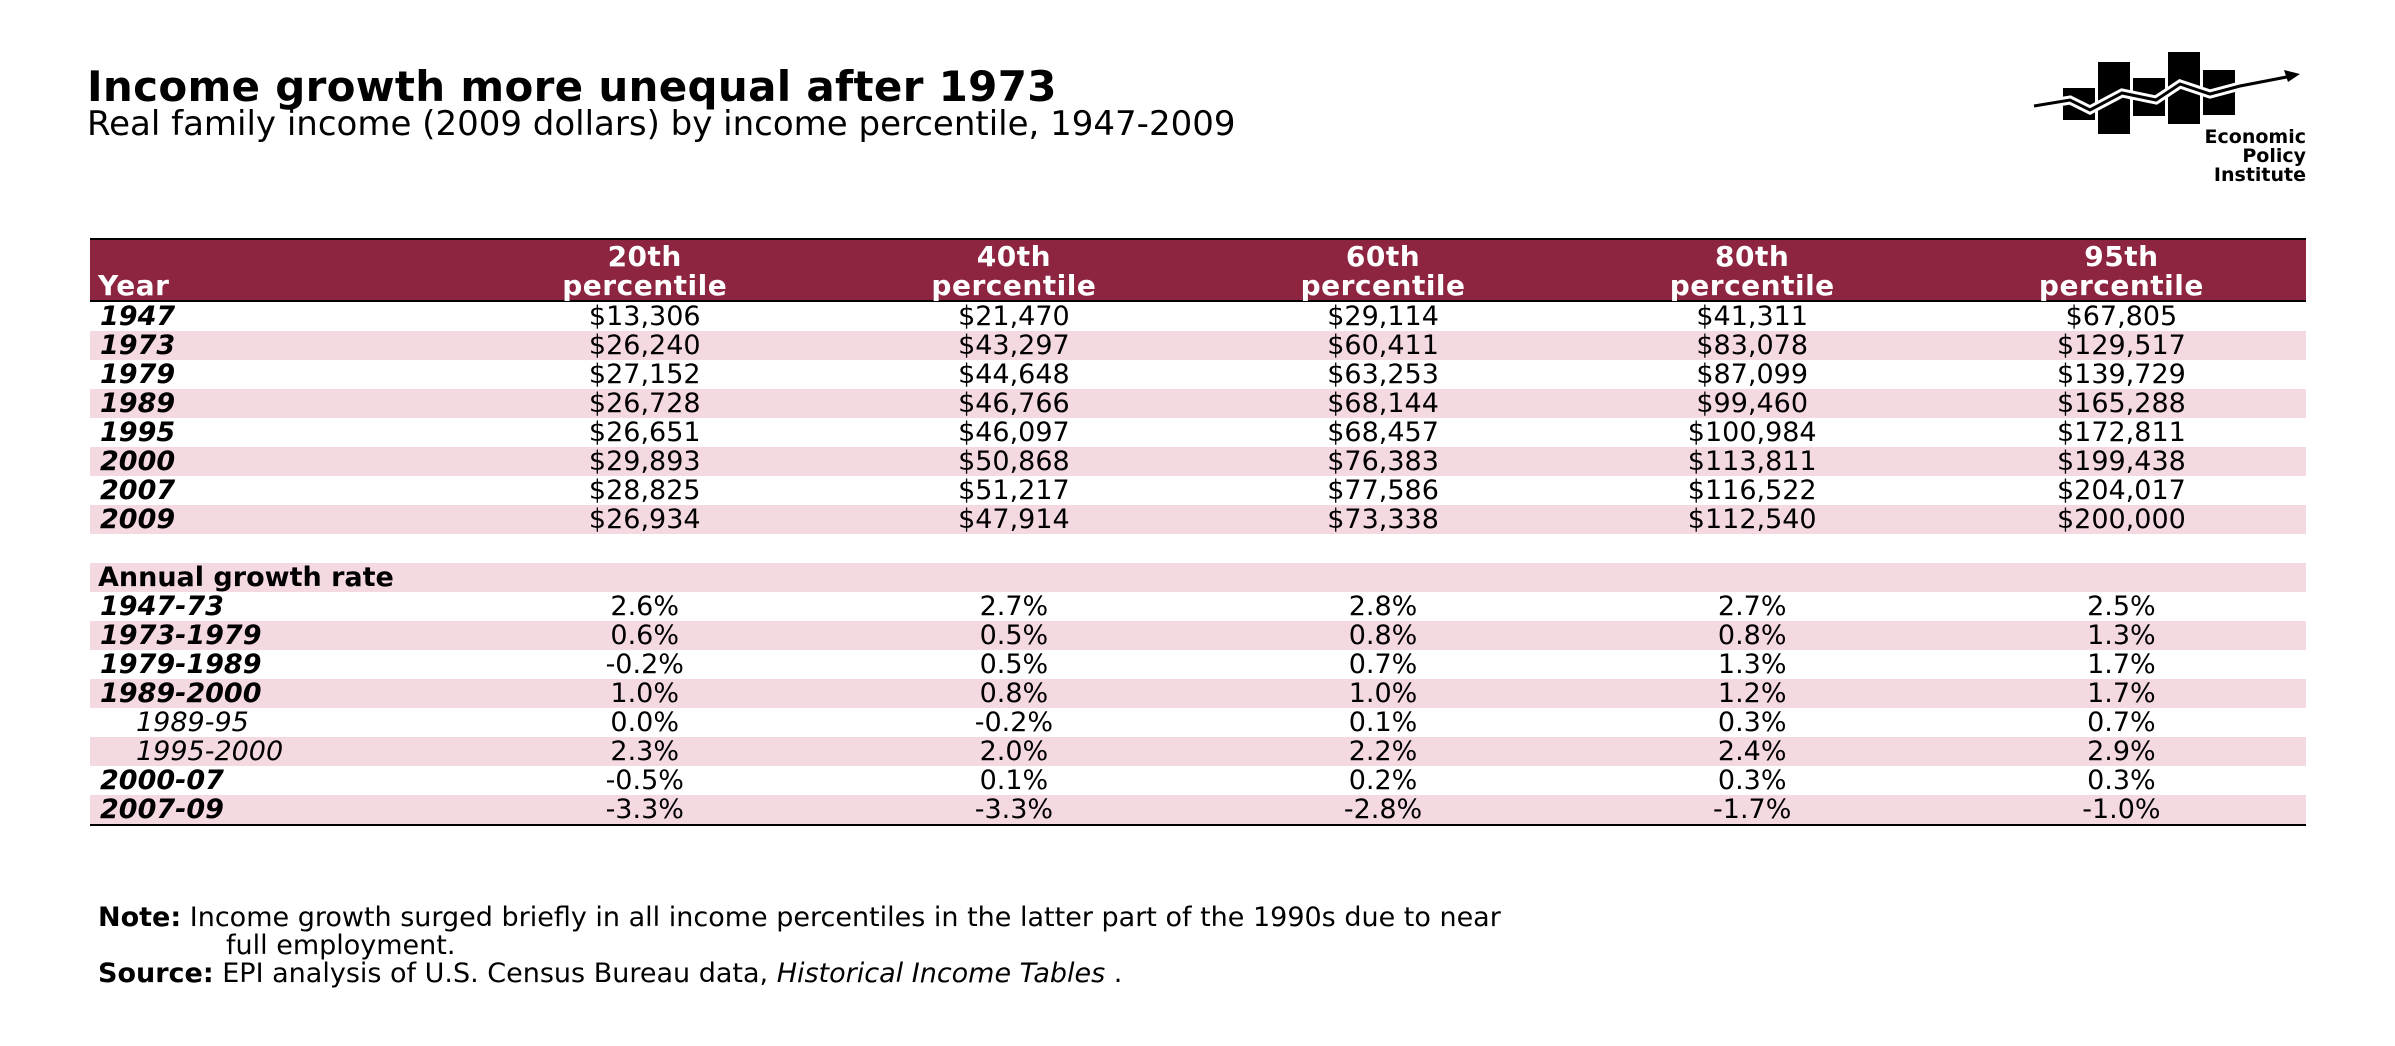 This screenshot has width=2395, height=1046. I want to click on table-row: 1989 $26,728 $46,766 $68,144 $99,460 $165,288, so click(1198, 403).